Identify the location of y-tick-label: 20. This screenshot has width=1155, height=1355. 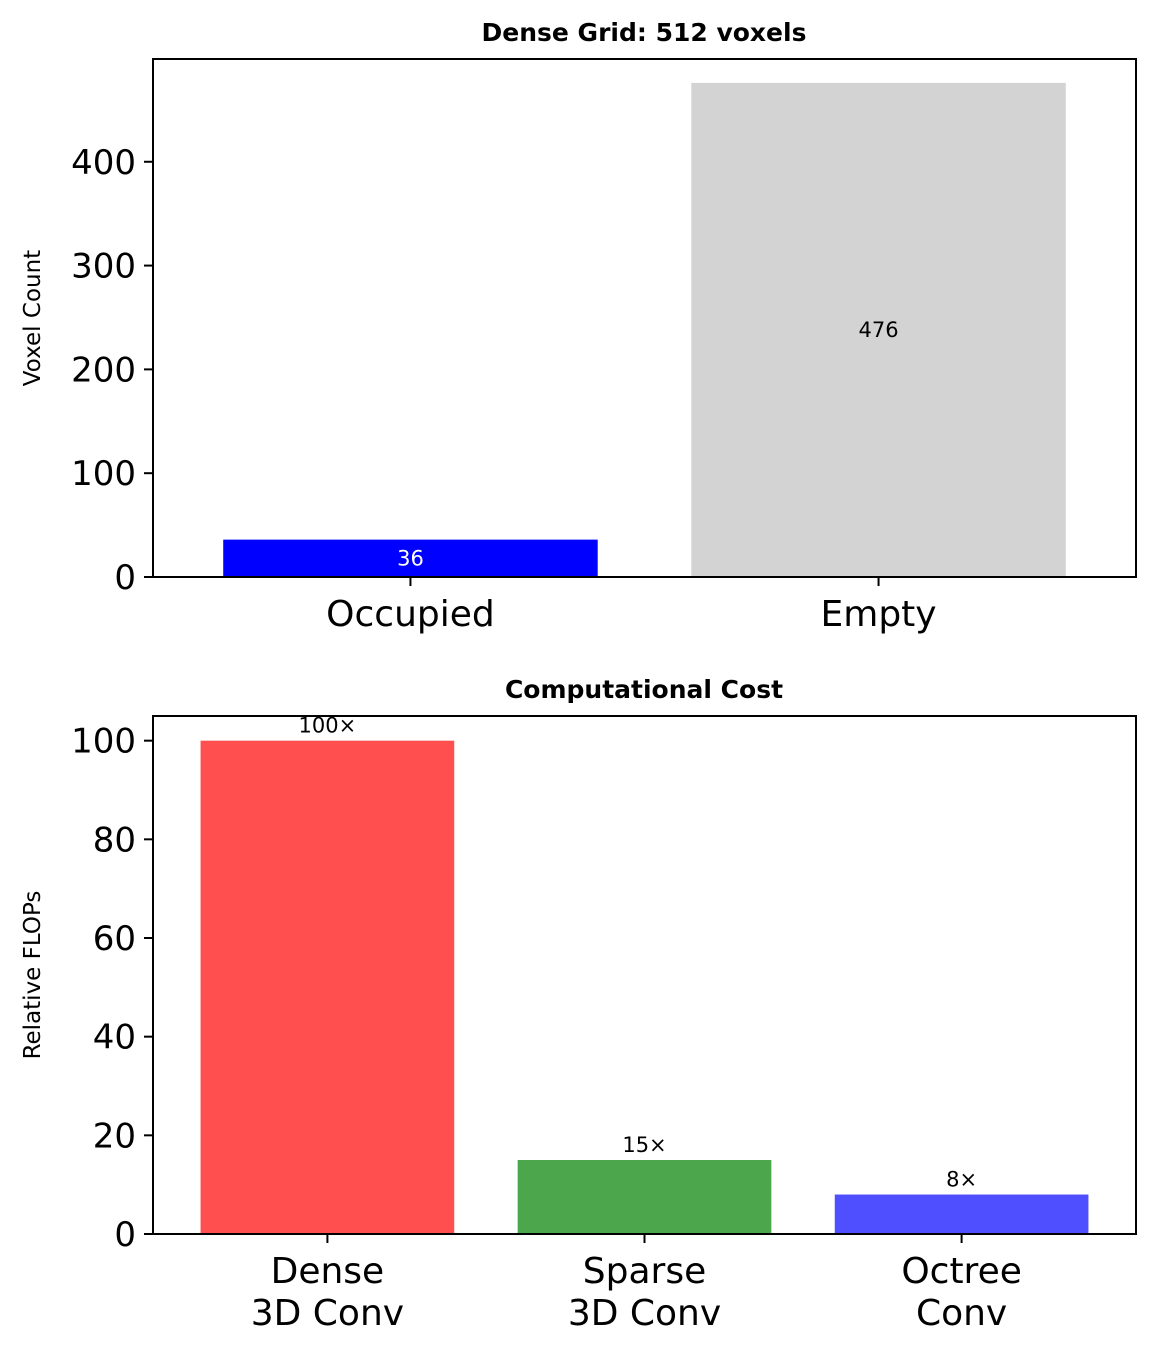
(114, 1136).